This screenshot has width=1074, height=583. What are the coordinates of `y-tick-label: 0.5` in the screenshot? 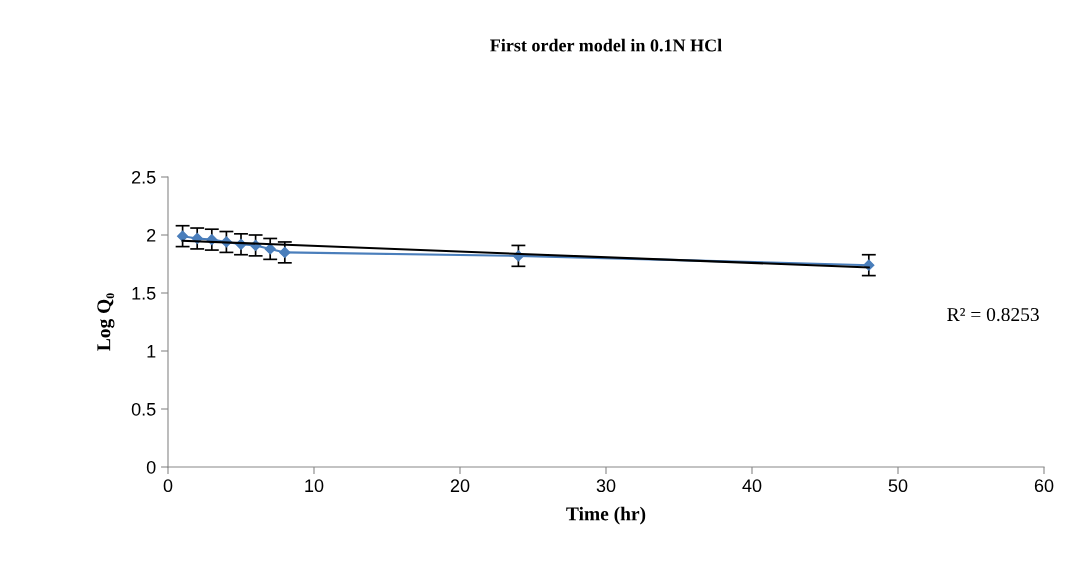 It's located at (143, 409).